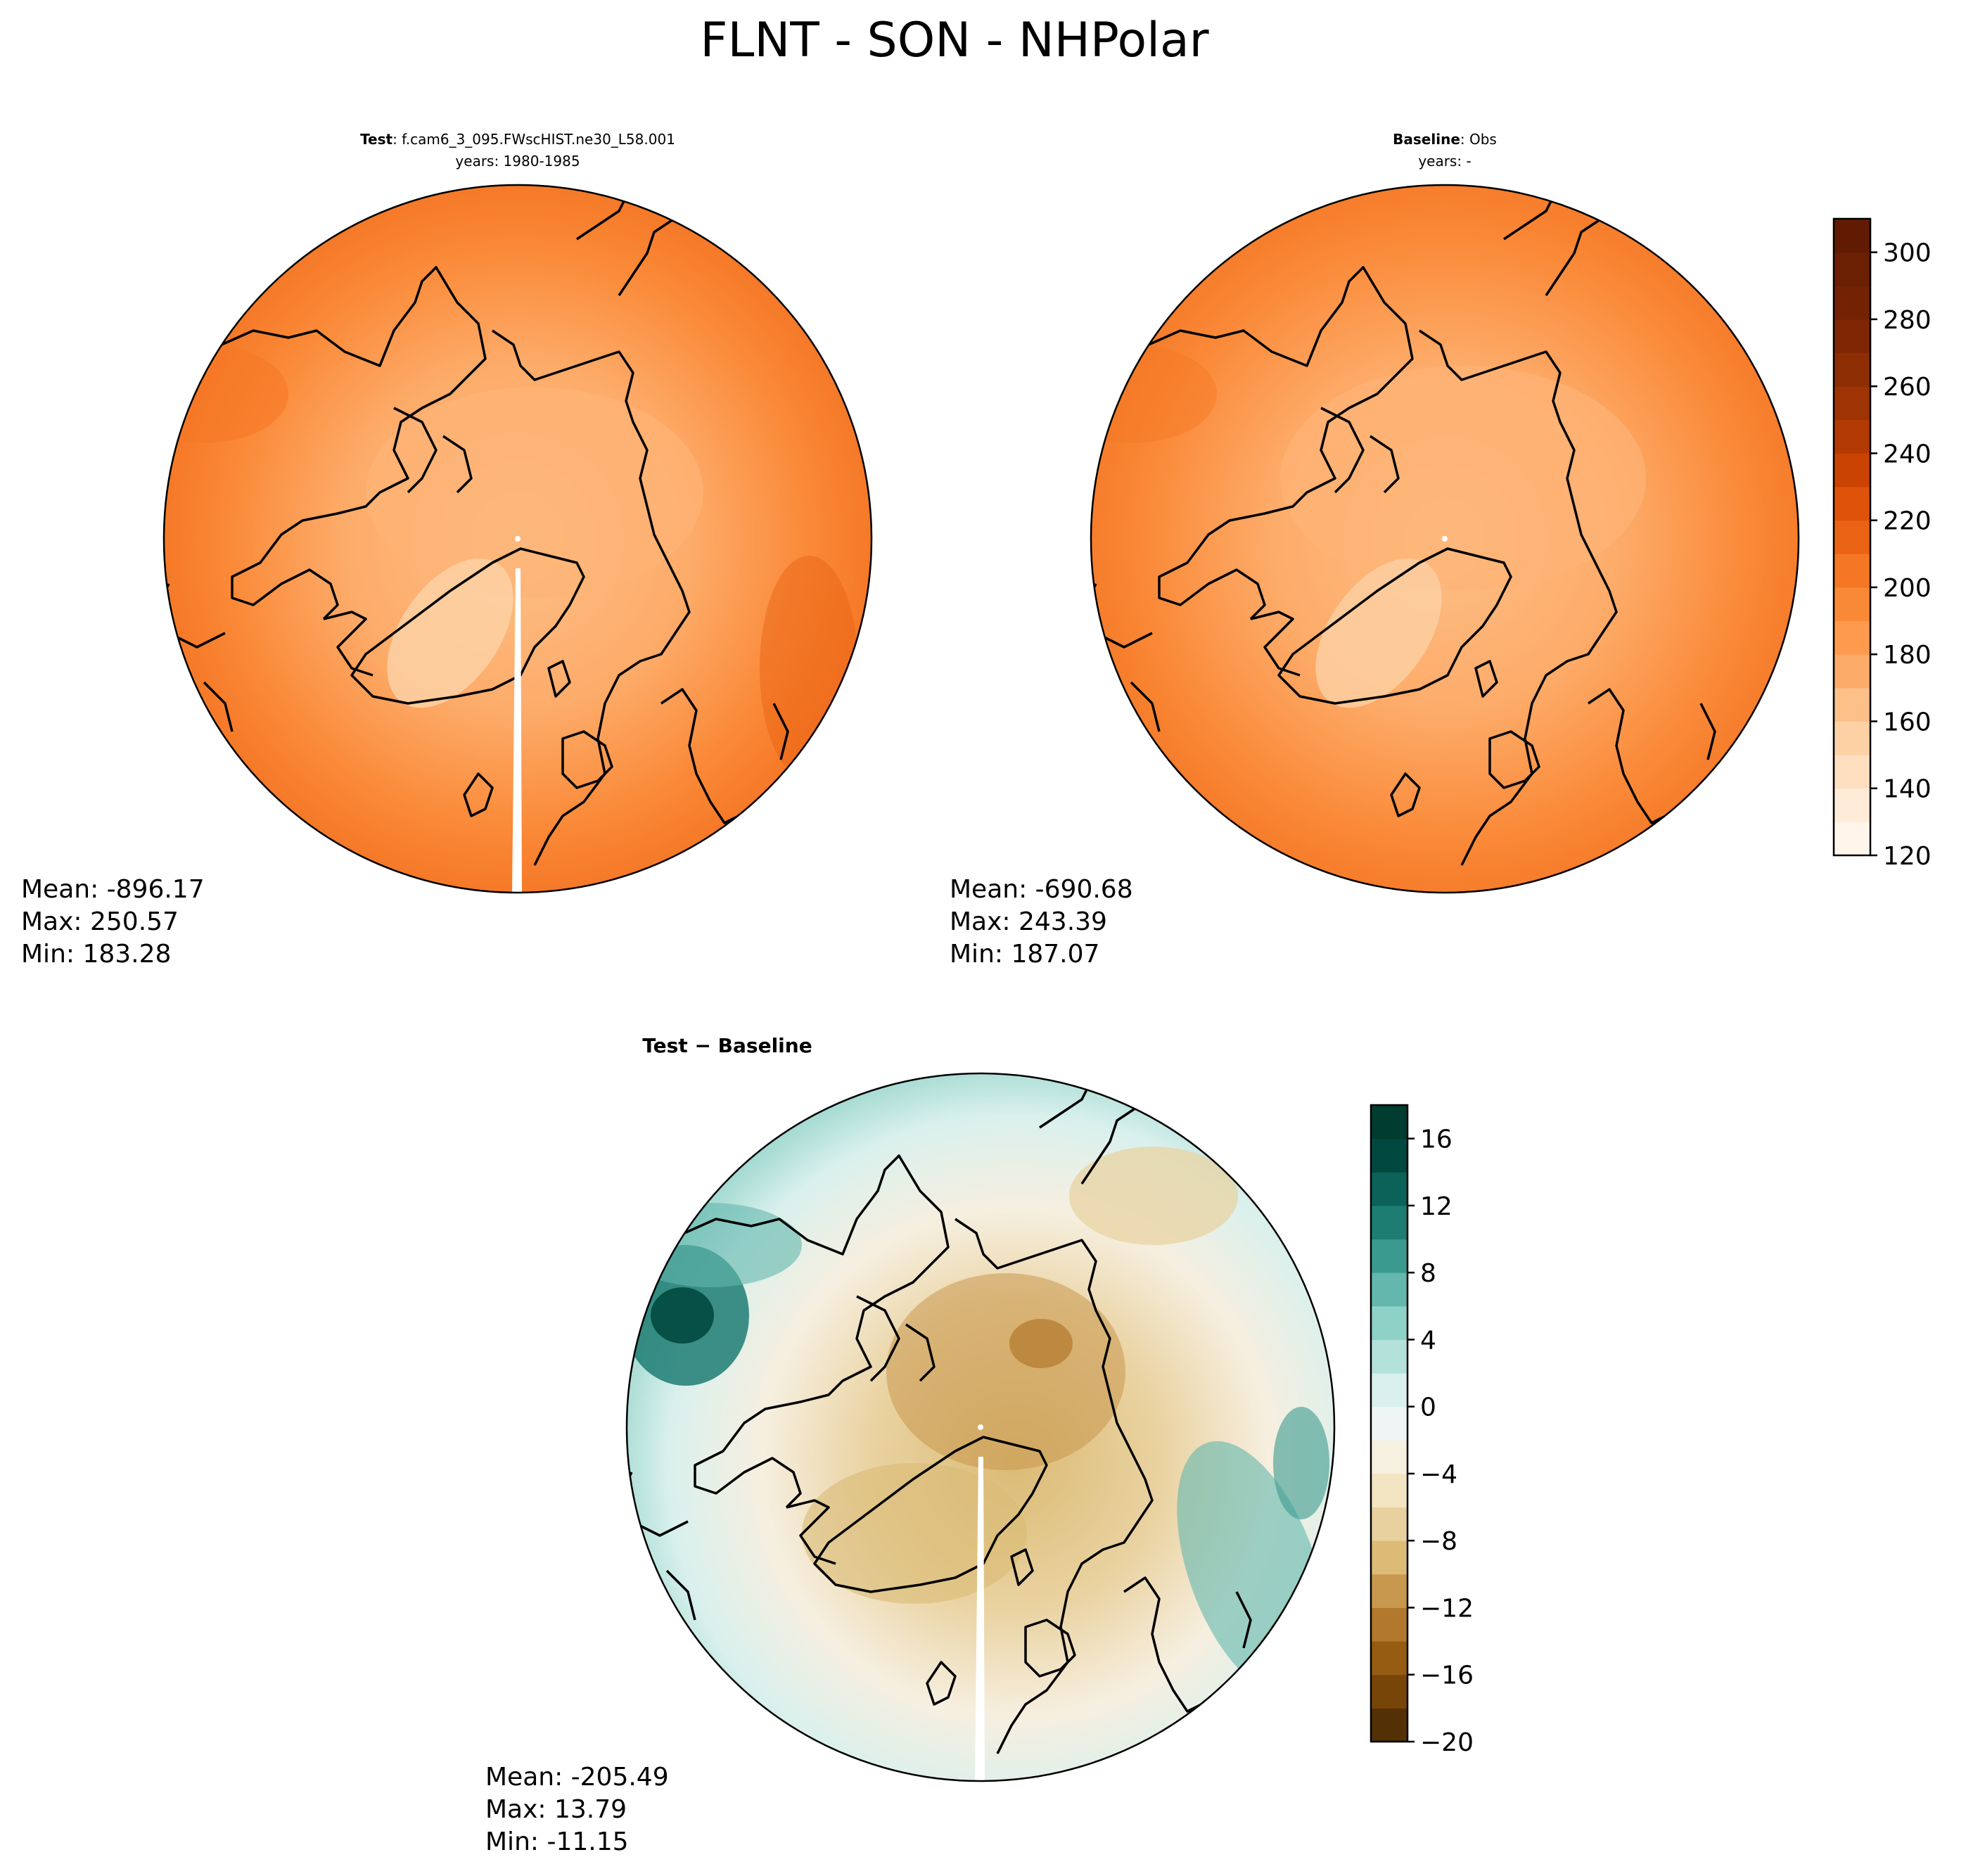 The image size is (1966, 1876). Describe the element at coordinates (1041, 889) in the screenshot. I see `panel-baseline-mean: Mean: -690.68` at that location.